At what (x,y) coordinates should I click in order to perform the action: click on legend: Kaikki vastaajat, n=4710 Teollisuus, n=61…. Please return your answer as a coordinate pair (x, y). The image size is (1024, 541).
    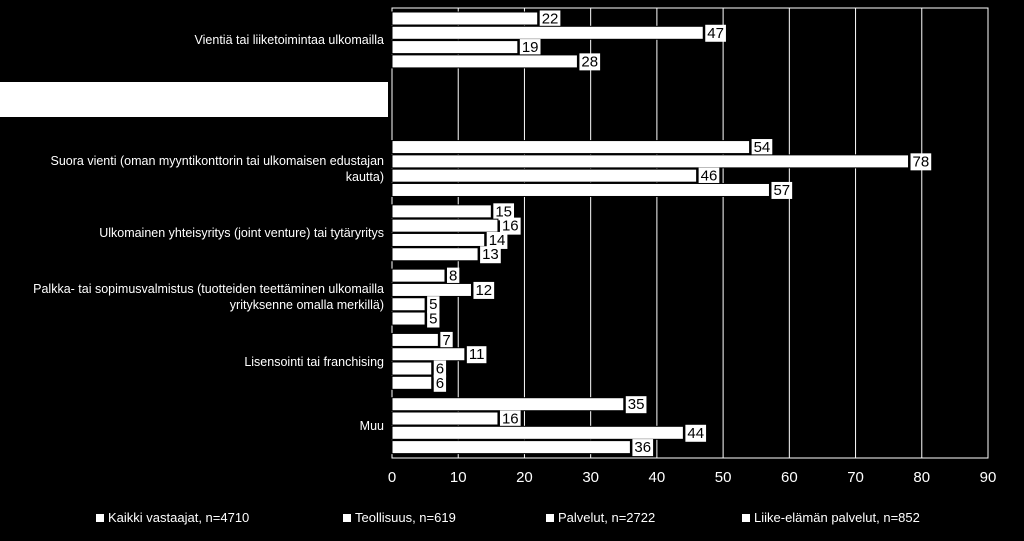
    Looking at the image, I should click on (512, 519).